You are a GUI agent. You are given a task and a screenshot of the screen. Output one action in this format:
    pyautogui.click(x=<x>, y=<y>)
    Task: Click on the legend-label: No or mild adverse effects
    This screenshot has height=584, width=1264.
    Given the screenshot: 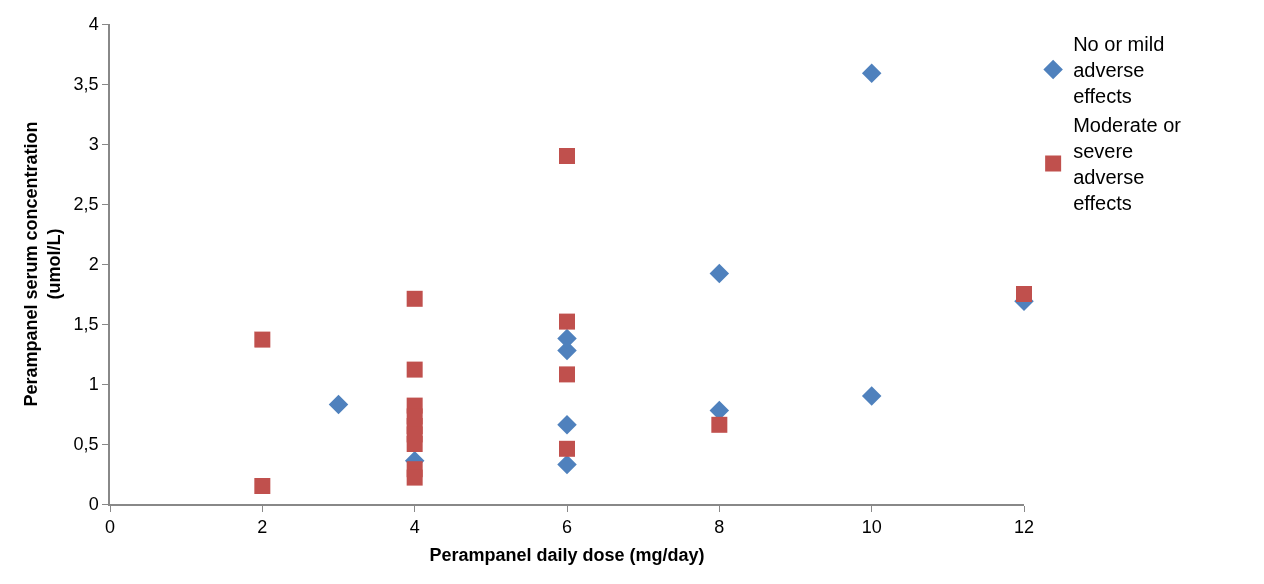 What is the action you would take?
    pyautogui.click(x=1119, y=70)
    